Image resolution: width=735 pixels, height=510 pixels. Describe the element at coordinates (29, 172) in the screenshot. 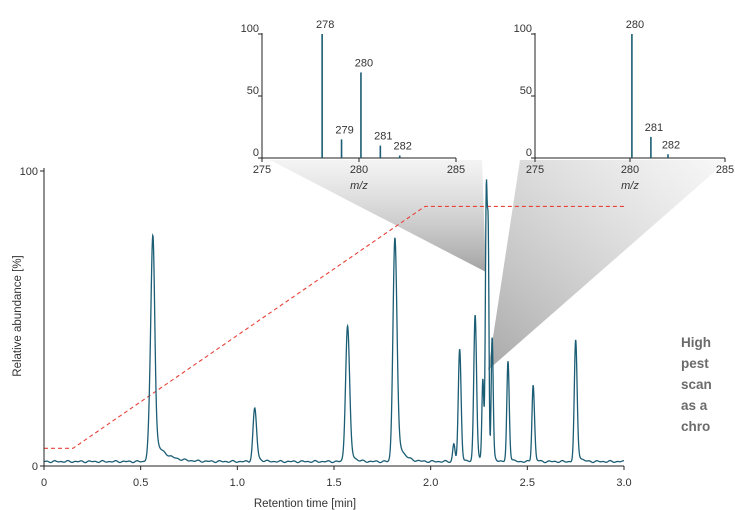

I see `chromatogram-y-tick-label: 100` at that location.